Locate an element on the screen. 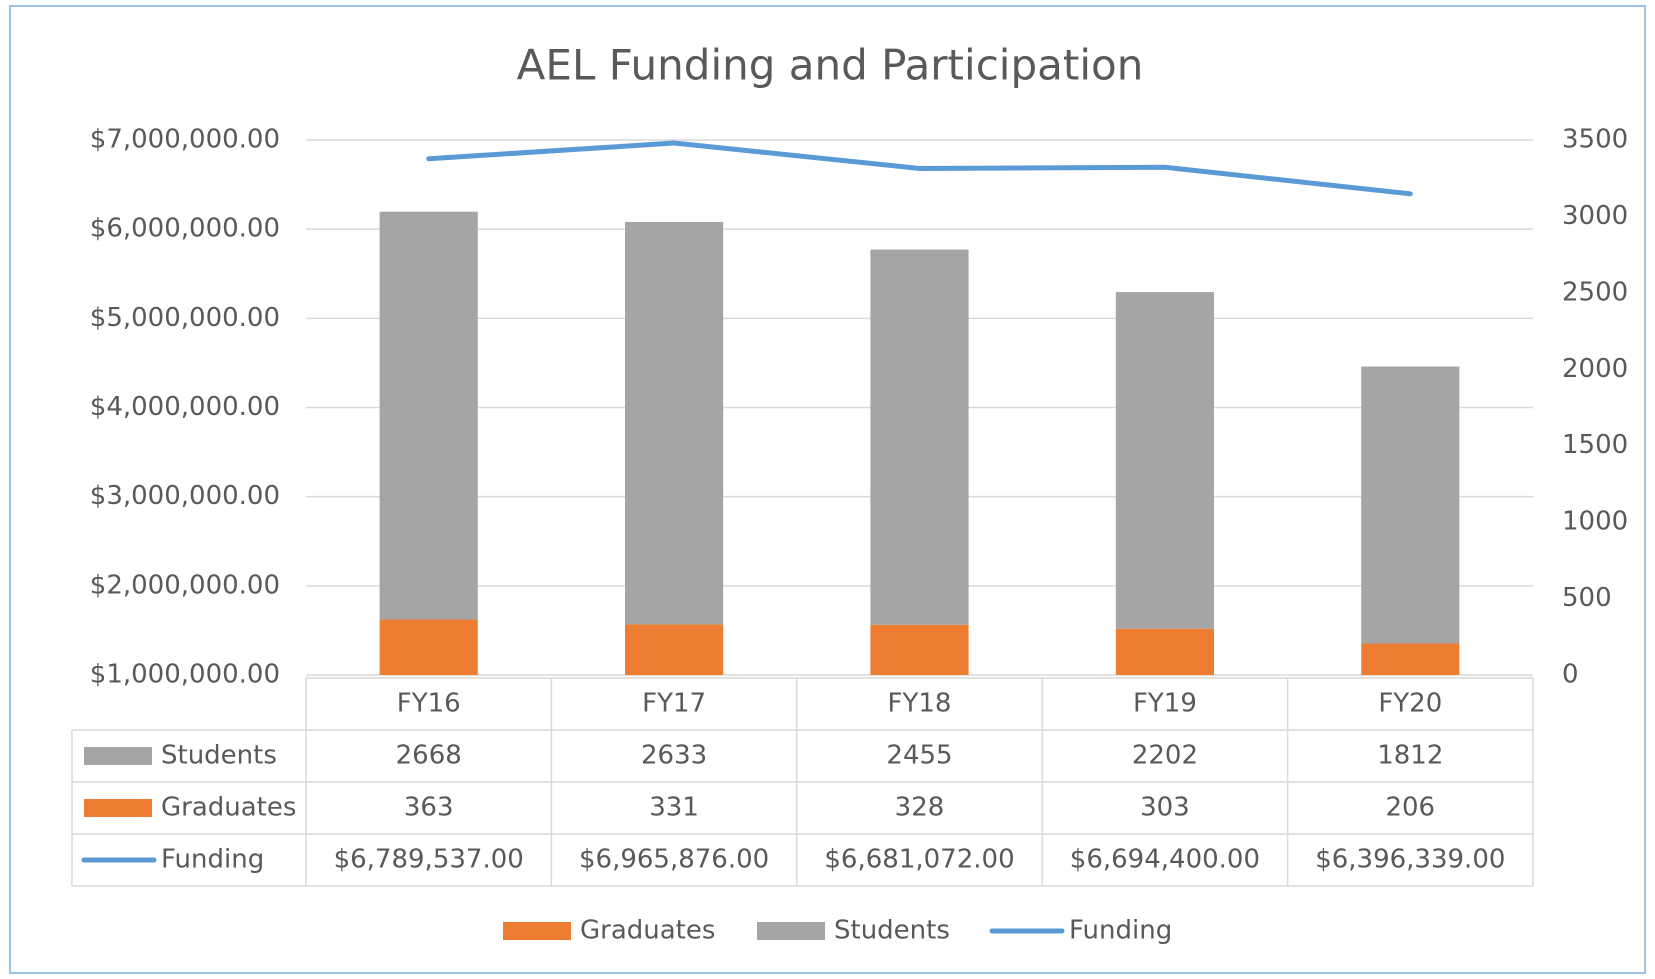 This screenshot has height=979, width=1655. y2-tick-label: 3000 is located at coordinates (1595, 216).